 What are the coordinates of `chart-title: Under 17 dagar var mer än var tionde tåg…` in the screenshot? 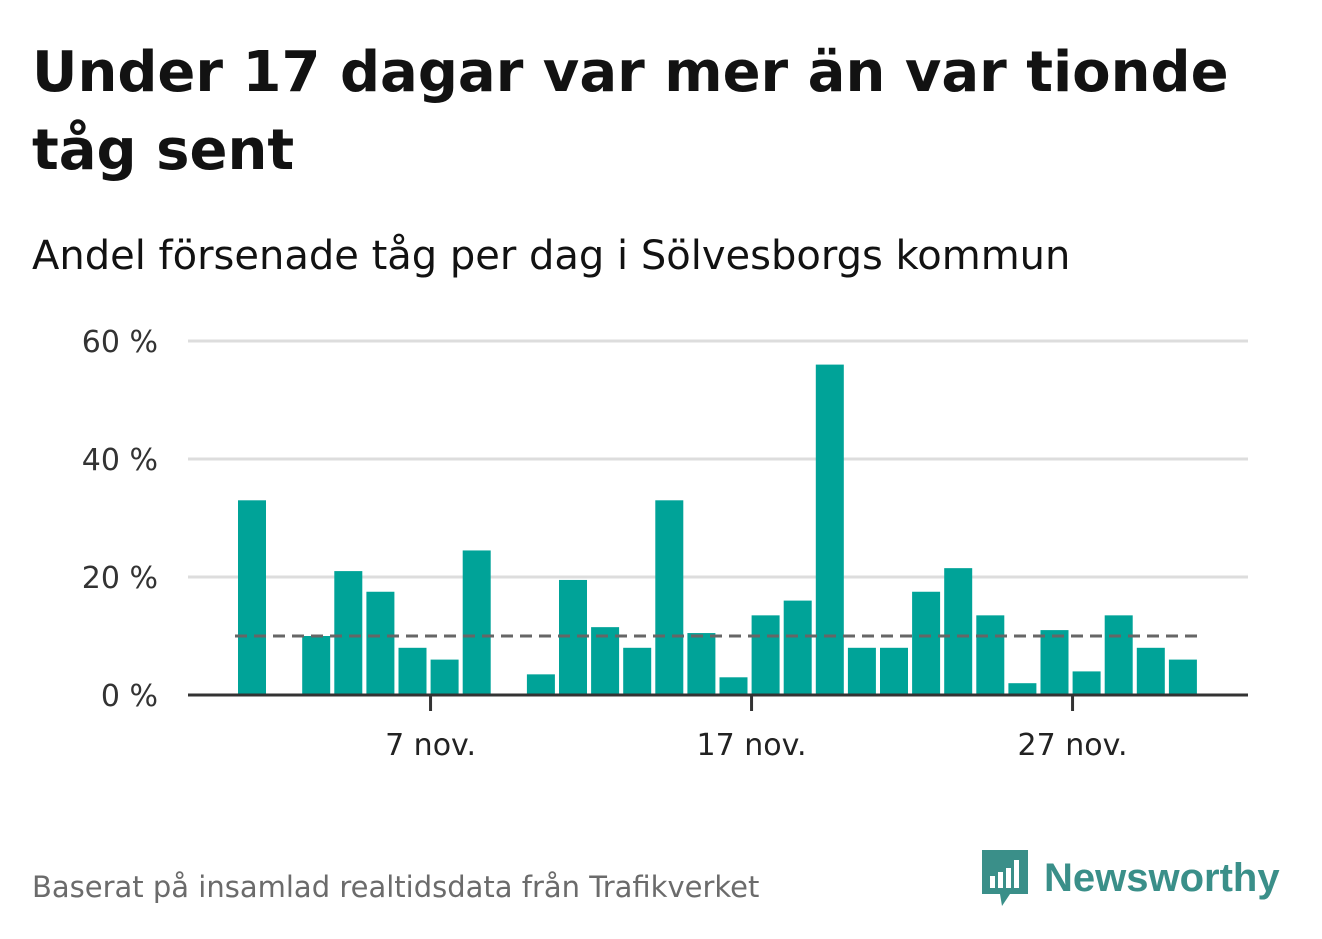 It's located at (630, 111).